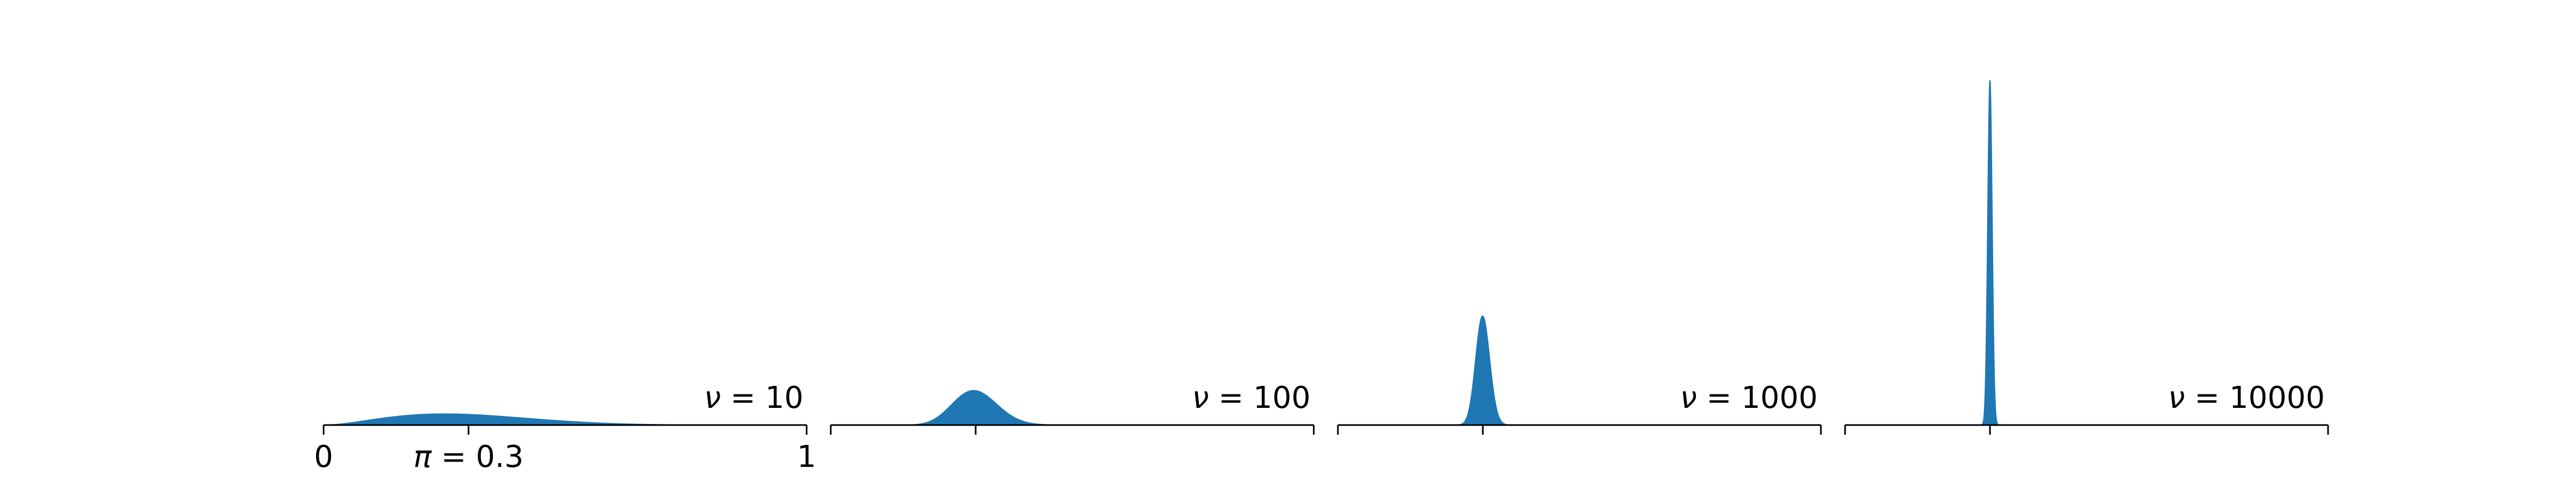 The image size is (2576, 483). What do you see at coordinates (477, 457) in the screenshot?
I see `pi-value: = 0.3` at bounding box center [477, 457].